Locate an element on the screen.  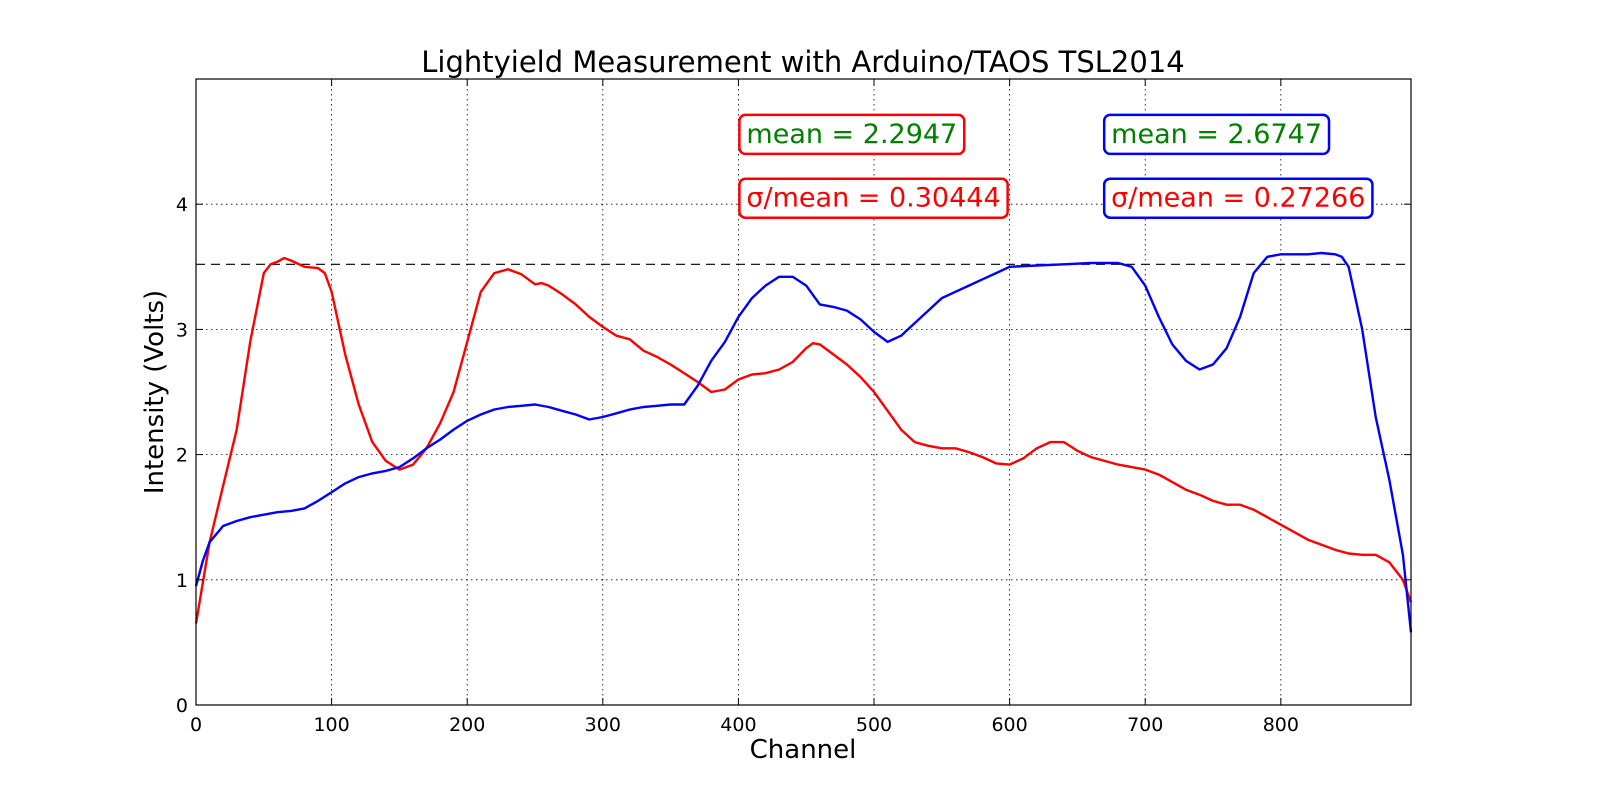
annotation-text: σ/mean = 0.27266 is located at coordinates (1238, 198).